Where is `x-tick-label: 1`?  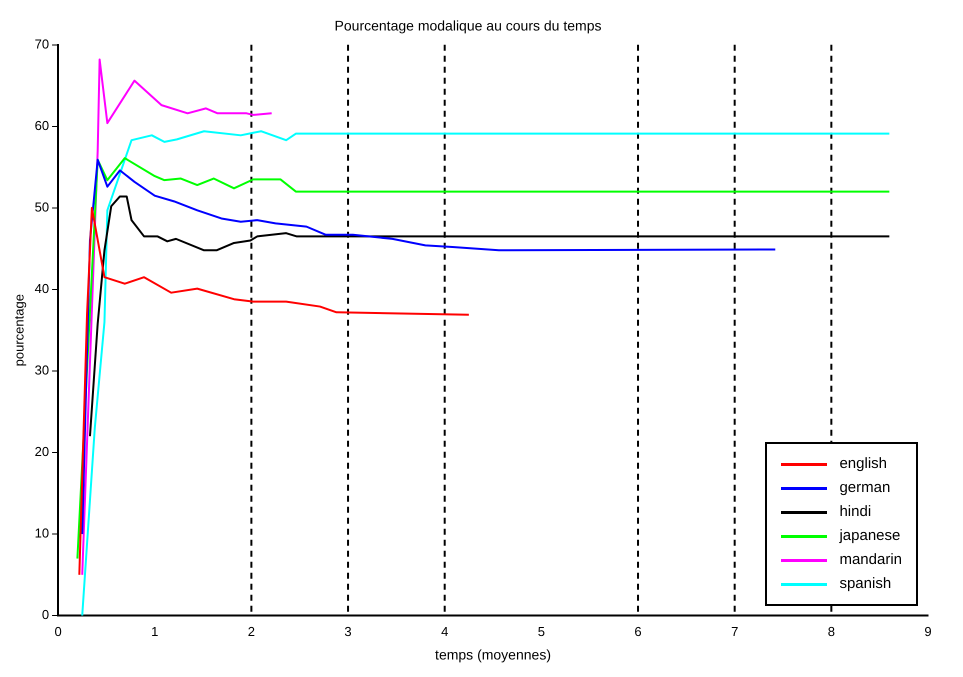 x-tick-label: 1 is located at coordinates (154, 631).